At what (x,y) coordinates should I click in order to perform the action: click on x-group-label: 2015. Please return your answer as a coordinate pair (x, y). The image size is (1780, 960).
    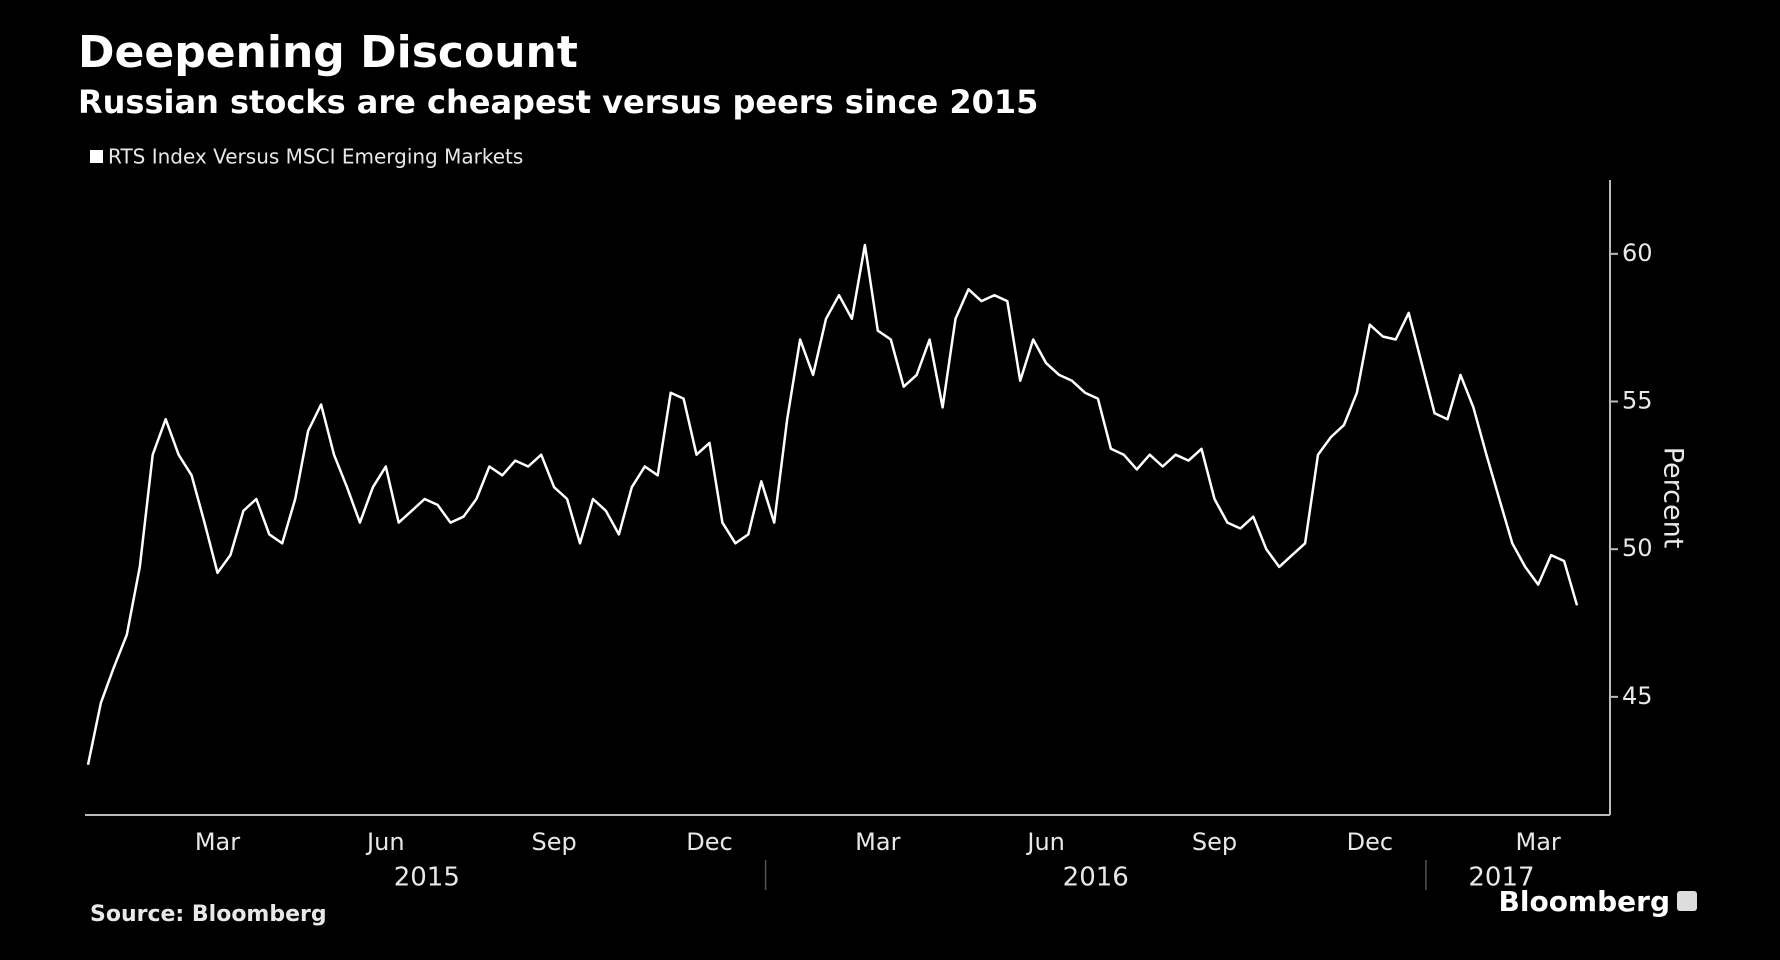
    Looking at the image, I should click on (427, 878).